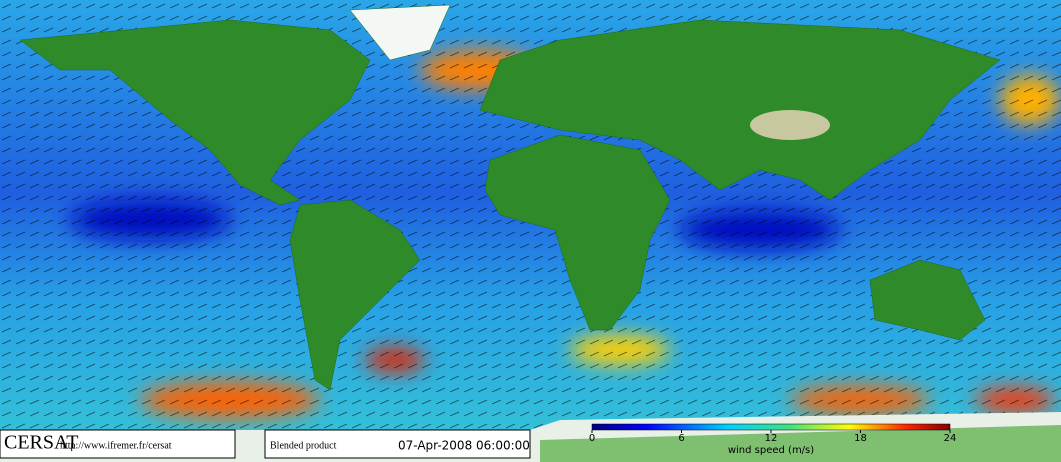 Image resolution: width=1061 pixels, height=462 pixels. Describe the element at coordinates (464, 446) in the screenshot. I see `product-date: 07-Apr-2008 06:00:00` at that location.